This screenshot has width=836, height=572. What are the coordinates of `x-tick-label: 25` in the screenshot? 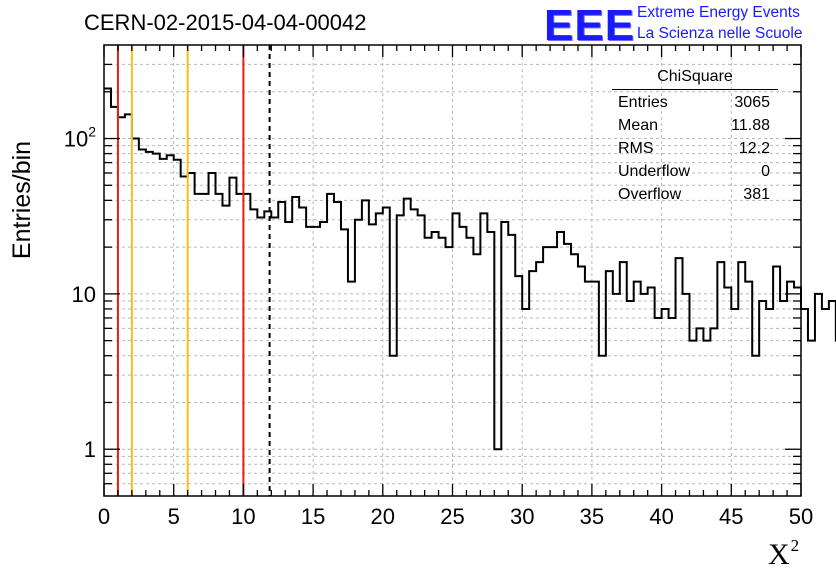 It's located at (452, 516).